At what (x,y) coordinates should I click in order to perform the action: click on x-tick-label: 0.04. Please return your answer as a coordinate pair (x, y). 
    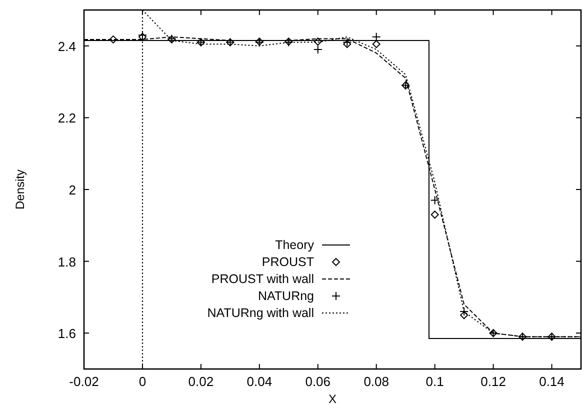
    Looking at the image, I should click on (259, 381).